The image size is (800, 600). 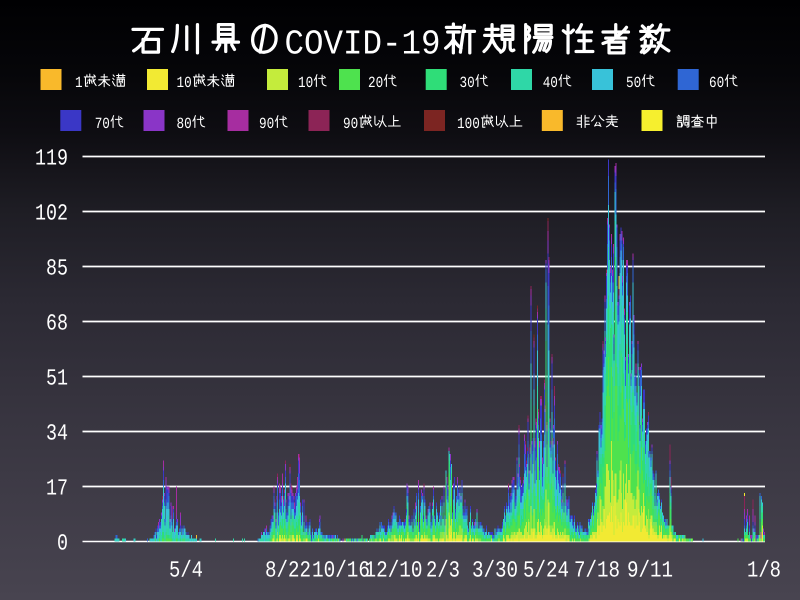 What do you see at coordinates (716, 83) in the screenshot?
I see `svg-text: 60` at bounding box center [716, 83].